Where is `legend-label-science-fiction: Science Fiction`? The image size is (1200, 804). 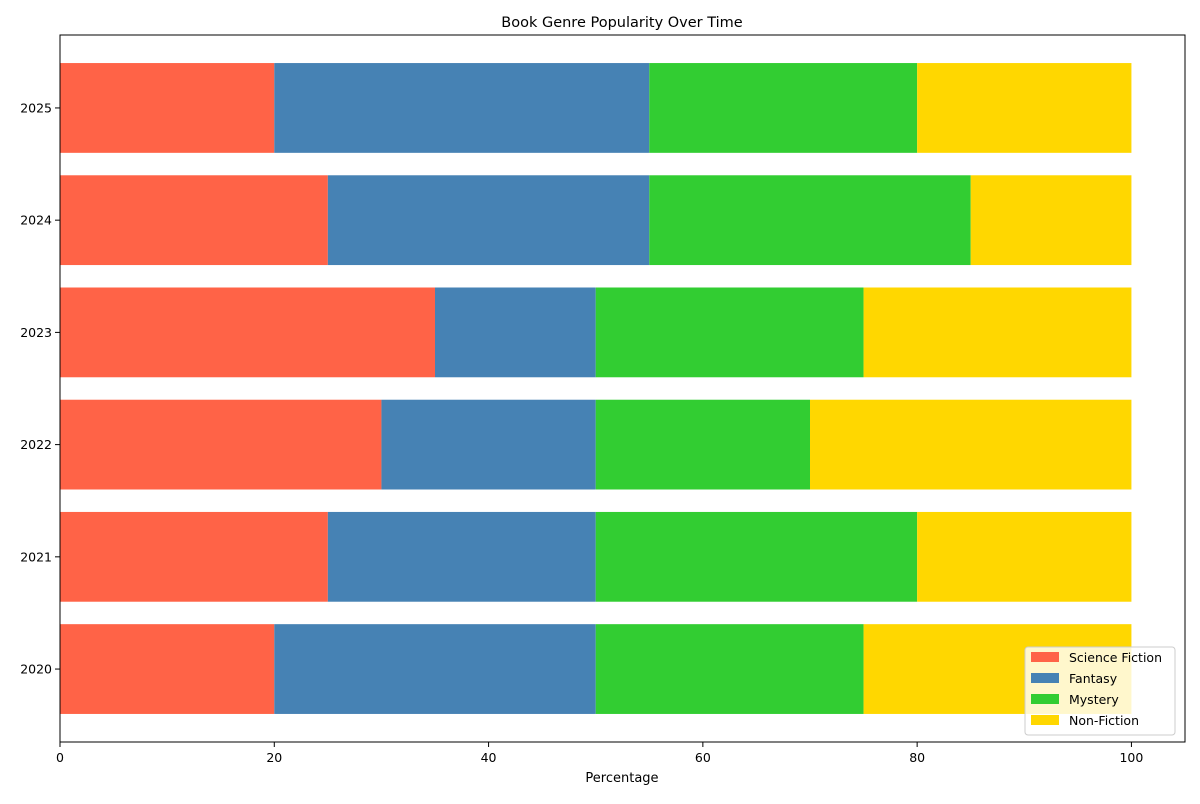
legend-label-science-fiction: Science Fiction is located at coordinates (1115, 657).